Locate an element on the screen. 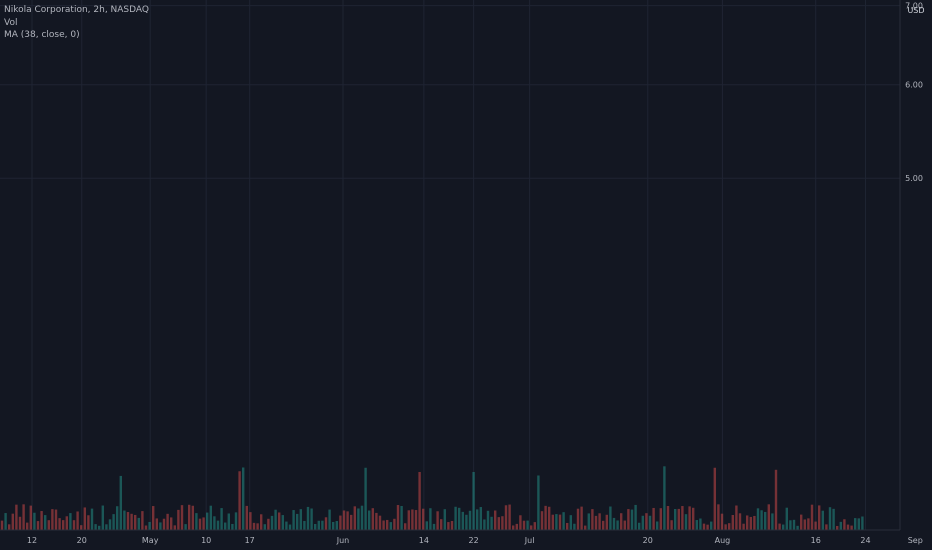  volume-bars is located at coordinates (432, 498).